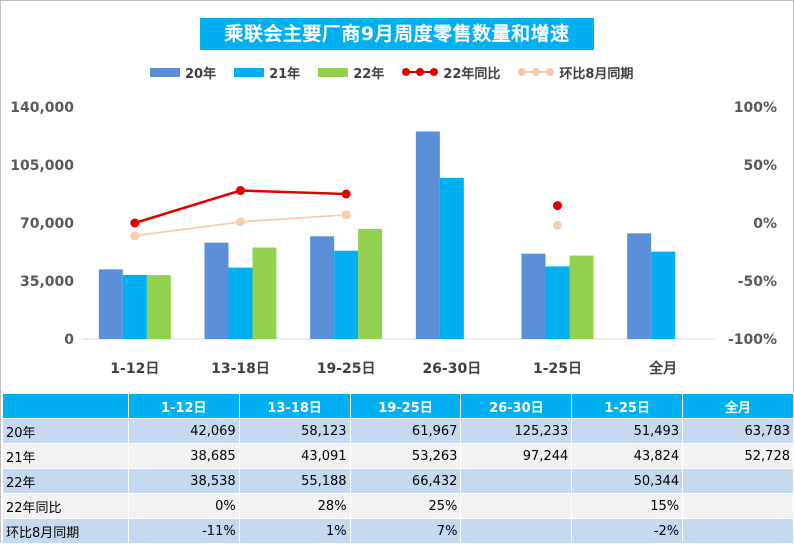  What do you see at coordinates (216, 290) in the screenshot?
I see `bar-20年-13-18日` at bounding box center [216, 290].